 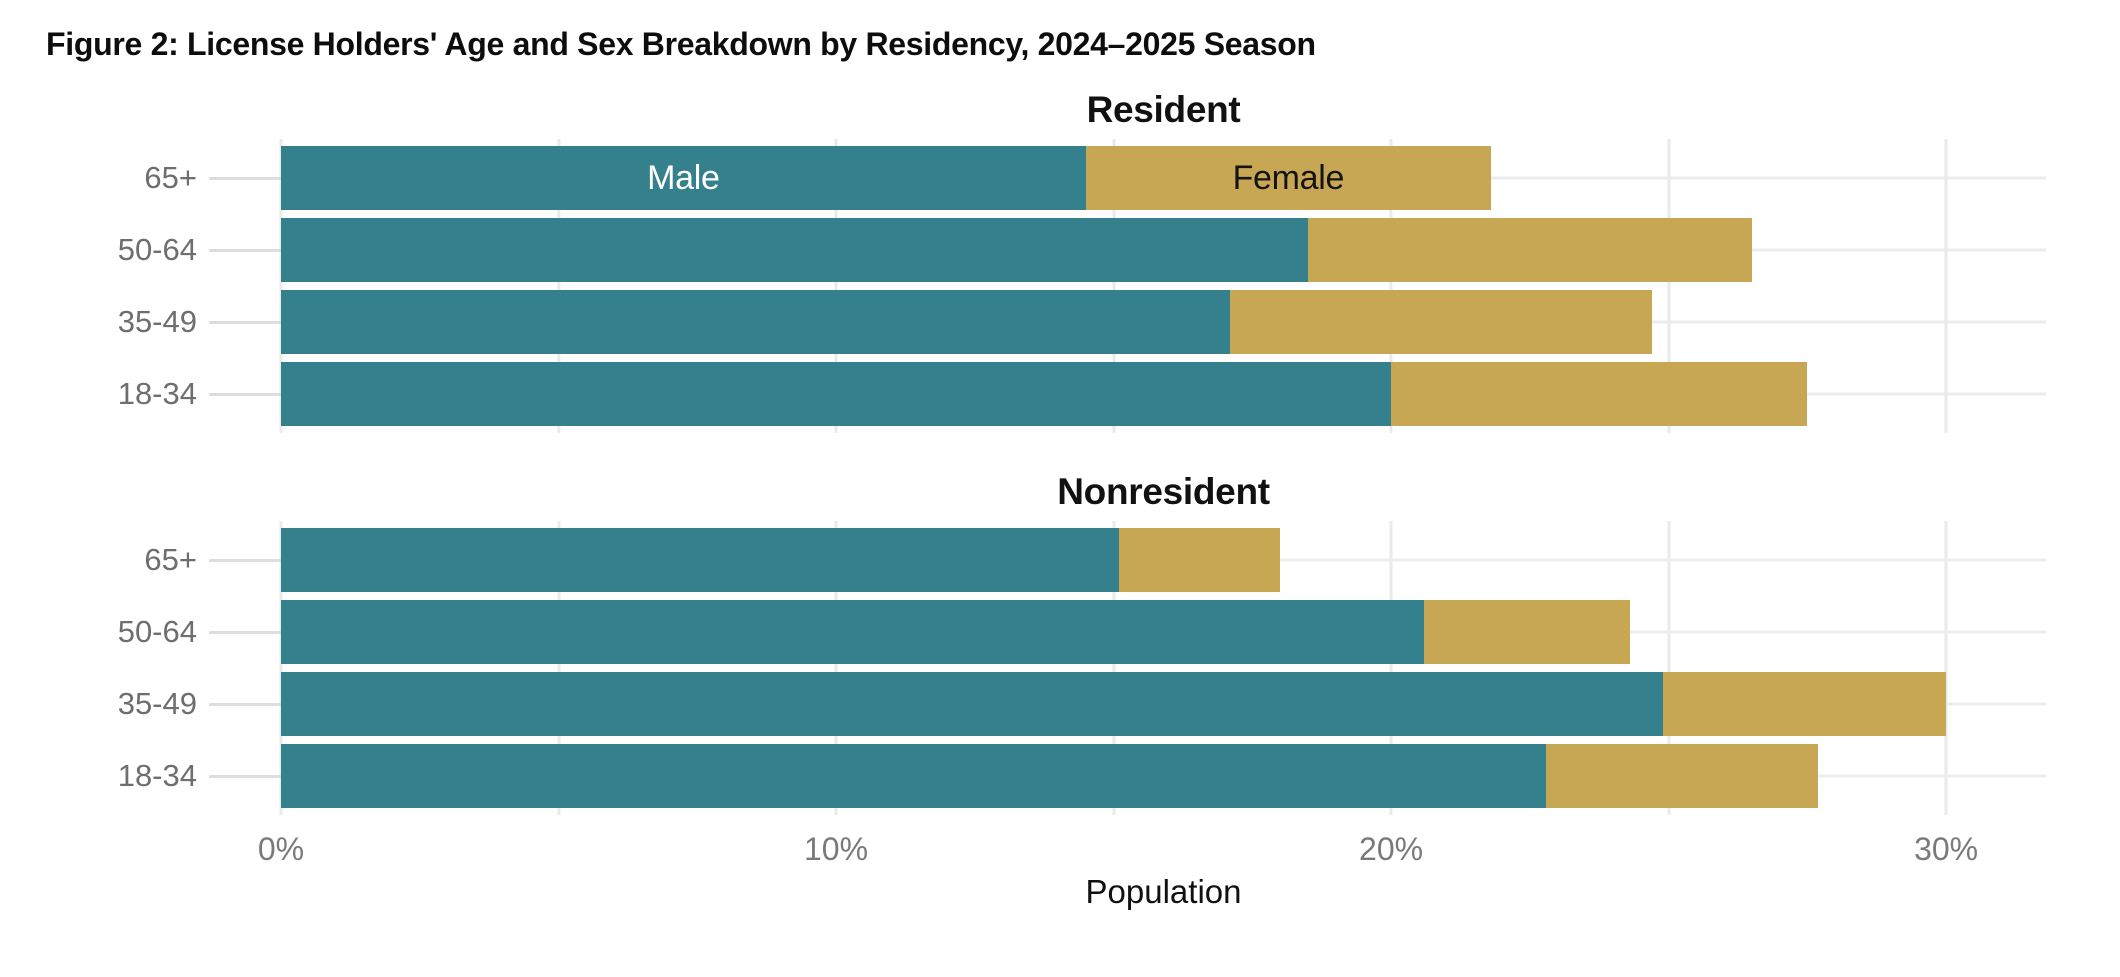 What do you see at coordinates (1946, 849) in the screenshot?
I see `x-tick-label: 30%` at bounding box center [1946, 849].